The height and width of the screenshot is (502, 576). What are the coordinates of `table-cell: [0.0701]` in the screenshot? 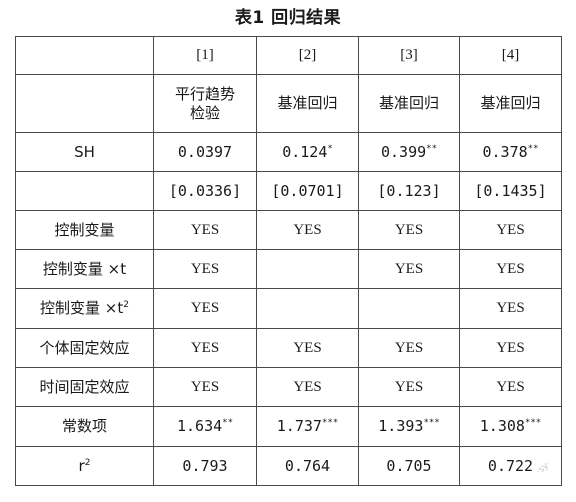 It's located at (307, 191).